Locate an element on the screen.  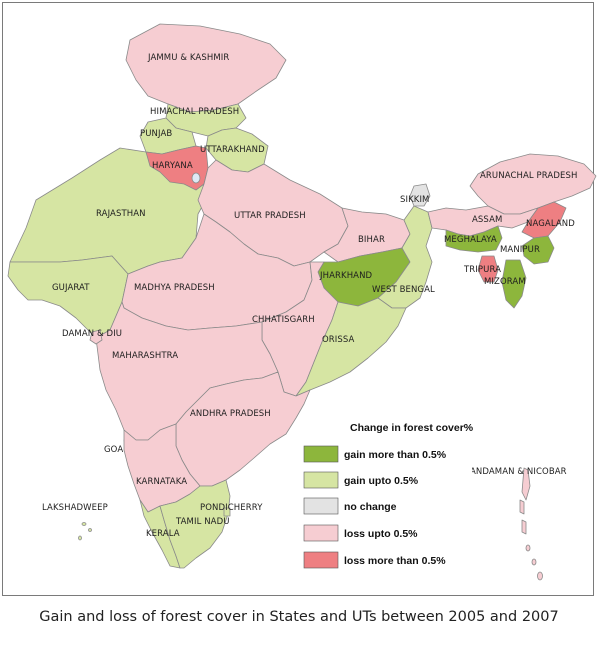
label-orissa: ORISSA is located at coordinates (338, 340).